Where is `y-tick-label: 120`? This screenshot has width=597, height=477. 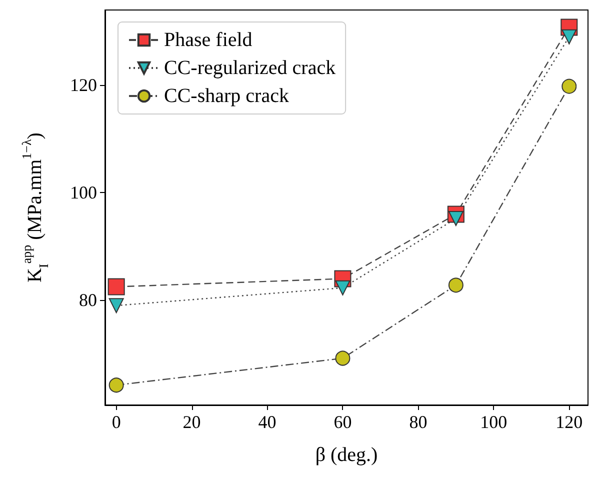 y-tick-label: 120 is located at coordinates (83, 85).